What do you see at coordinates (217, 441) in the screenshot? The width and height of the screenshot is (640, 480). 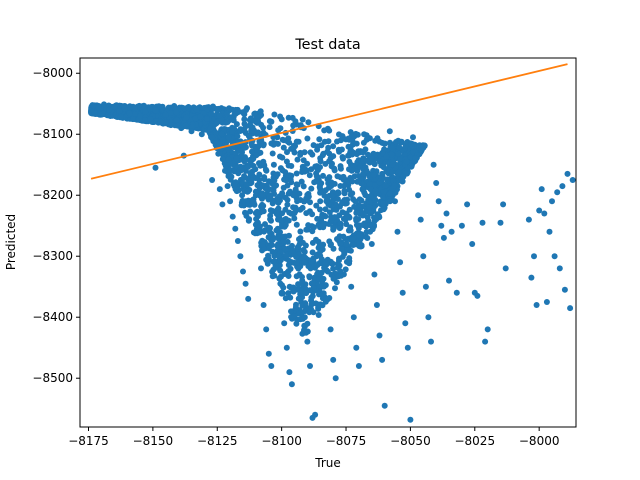 I see `x-tick-label: −8125` at bounding box center [217, 441].